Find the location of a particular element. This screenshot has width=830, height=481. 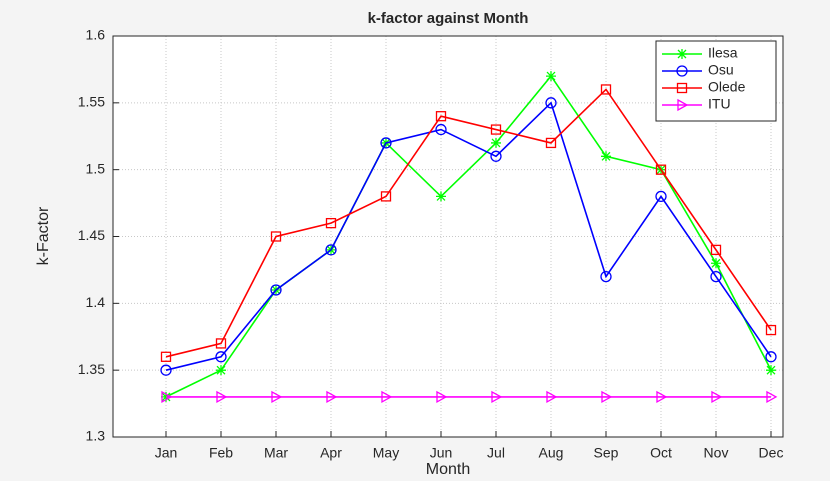

legend-label: Ilesa is located at coordinates (723, 53).